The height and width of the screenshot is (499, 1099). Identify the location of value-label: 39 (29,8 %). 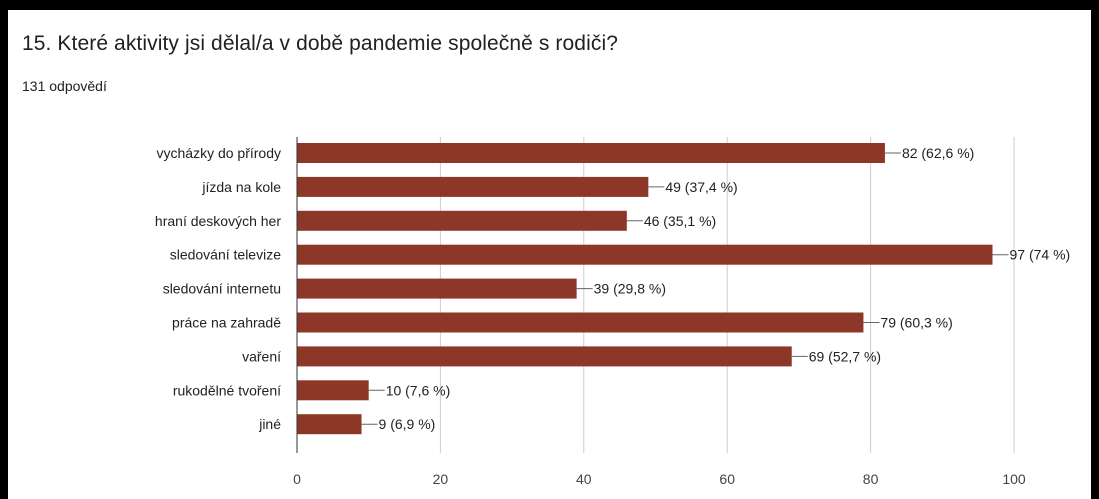
(630, 289).